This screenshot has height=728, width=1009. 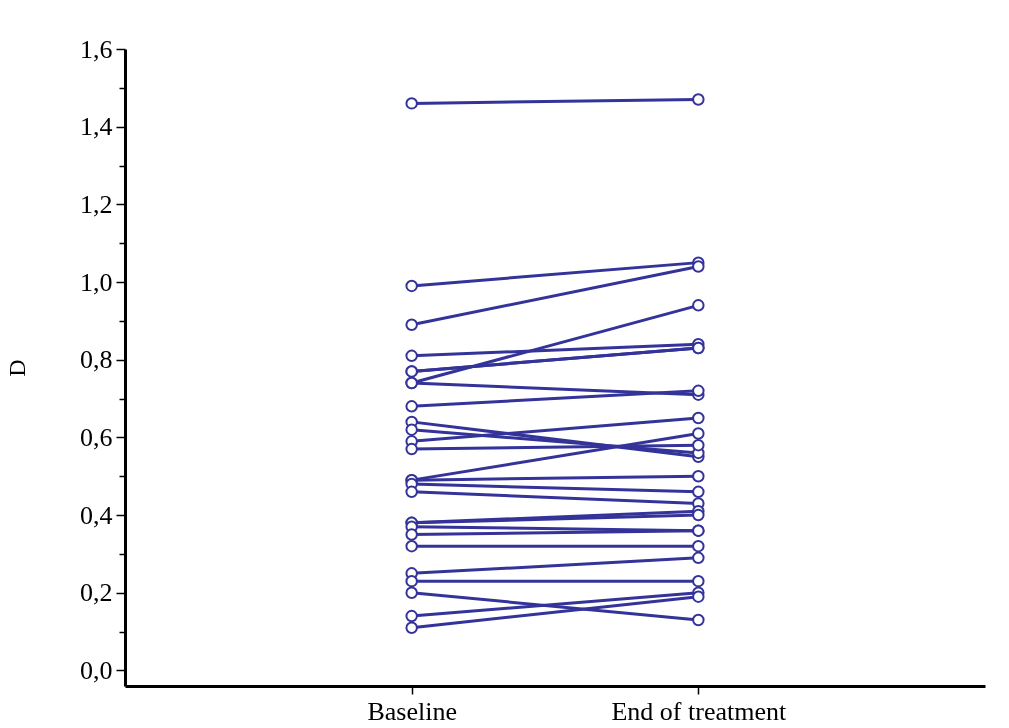 What do you see at coordinates (17, 368) in the screenshot?
I see `y-axis-title: D` at bounding box center [17, 368].